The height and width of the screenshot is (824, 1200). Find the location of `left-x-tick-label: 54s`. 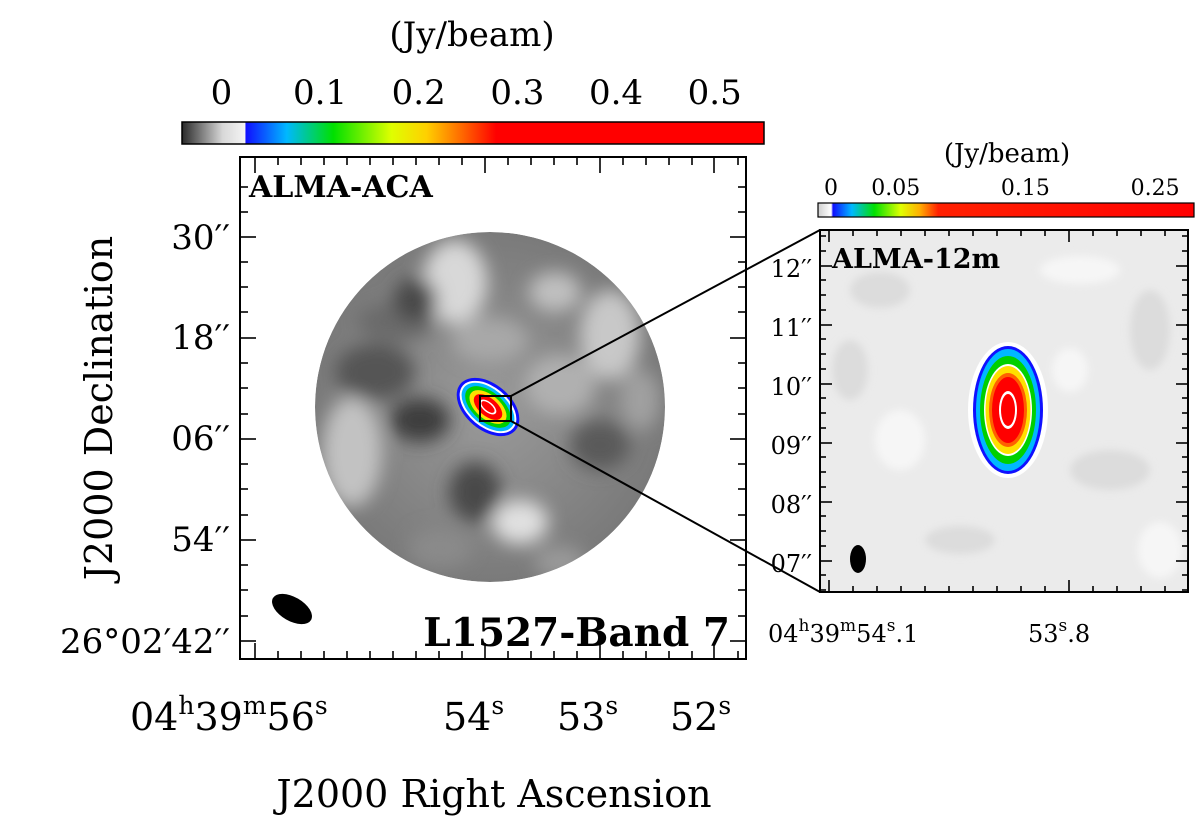

left-x-tick-label: 54s is located at coordinates (473, 715).